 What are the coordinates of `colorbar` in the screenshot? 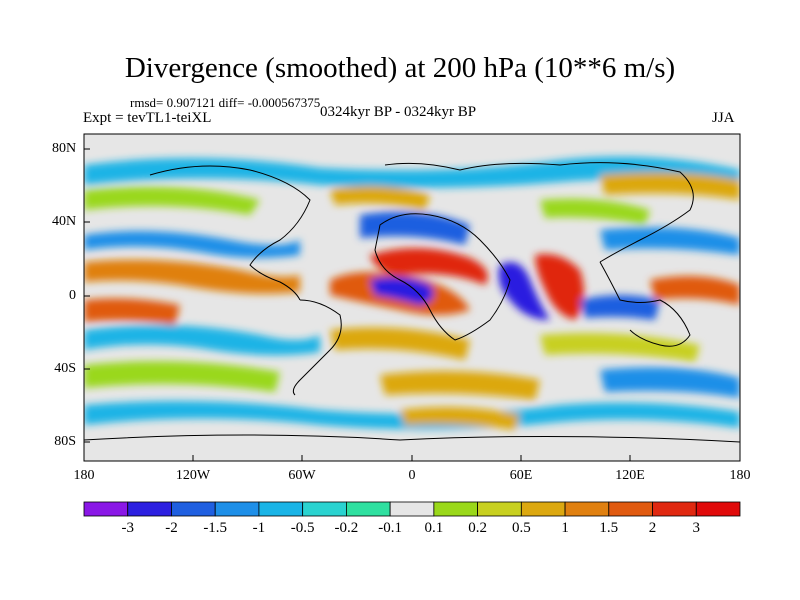 It's located at (412, 509).